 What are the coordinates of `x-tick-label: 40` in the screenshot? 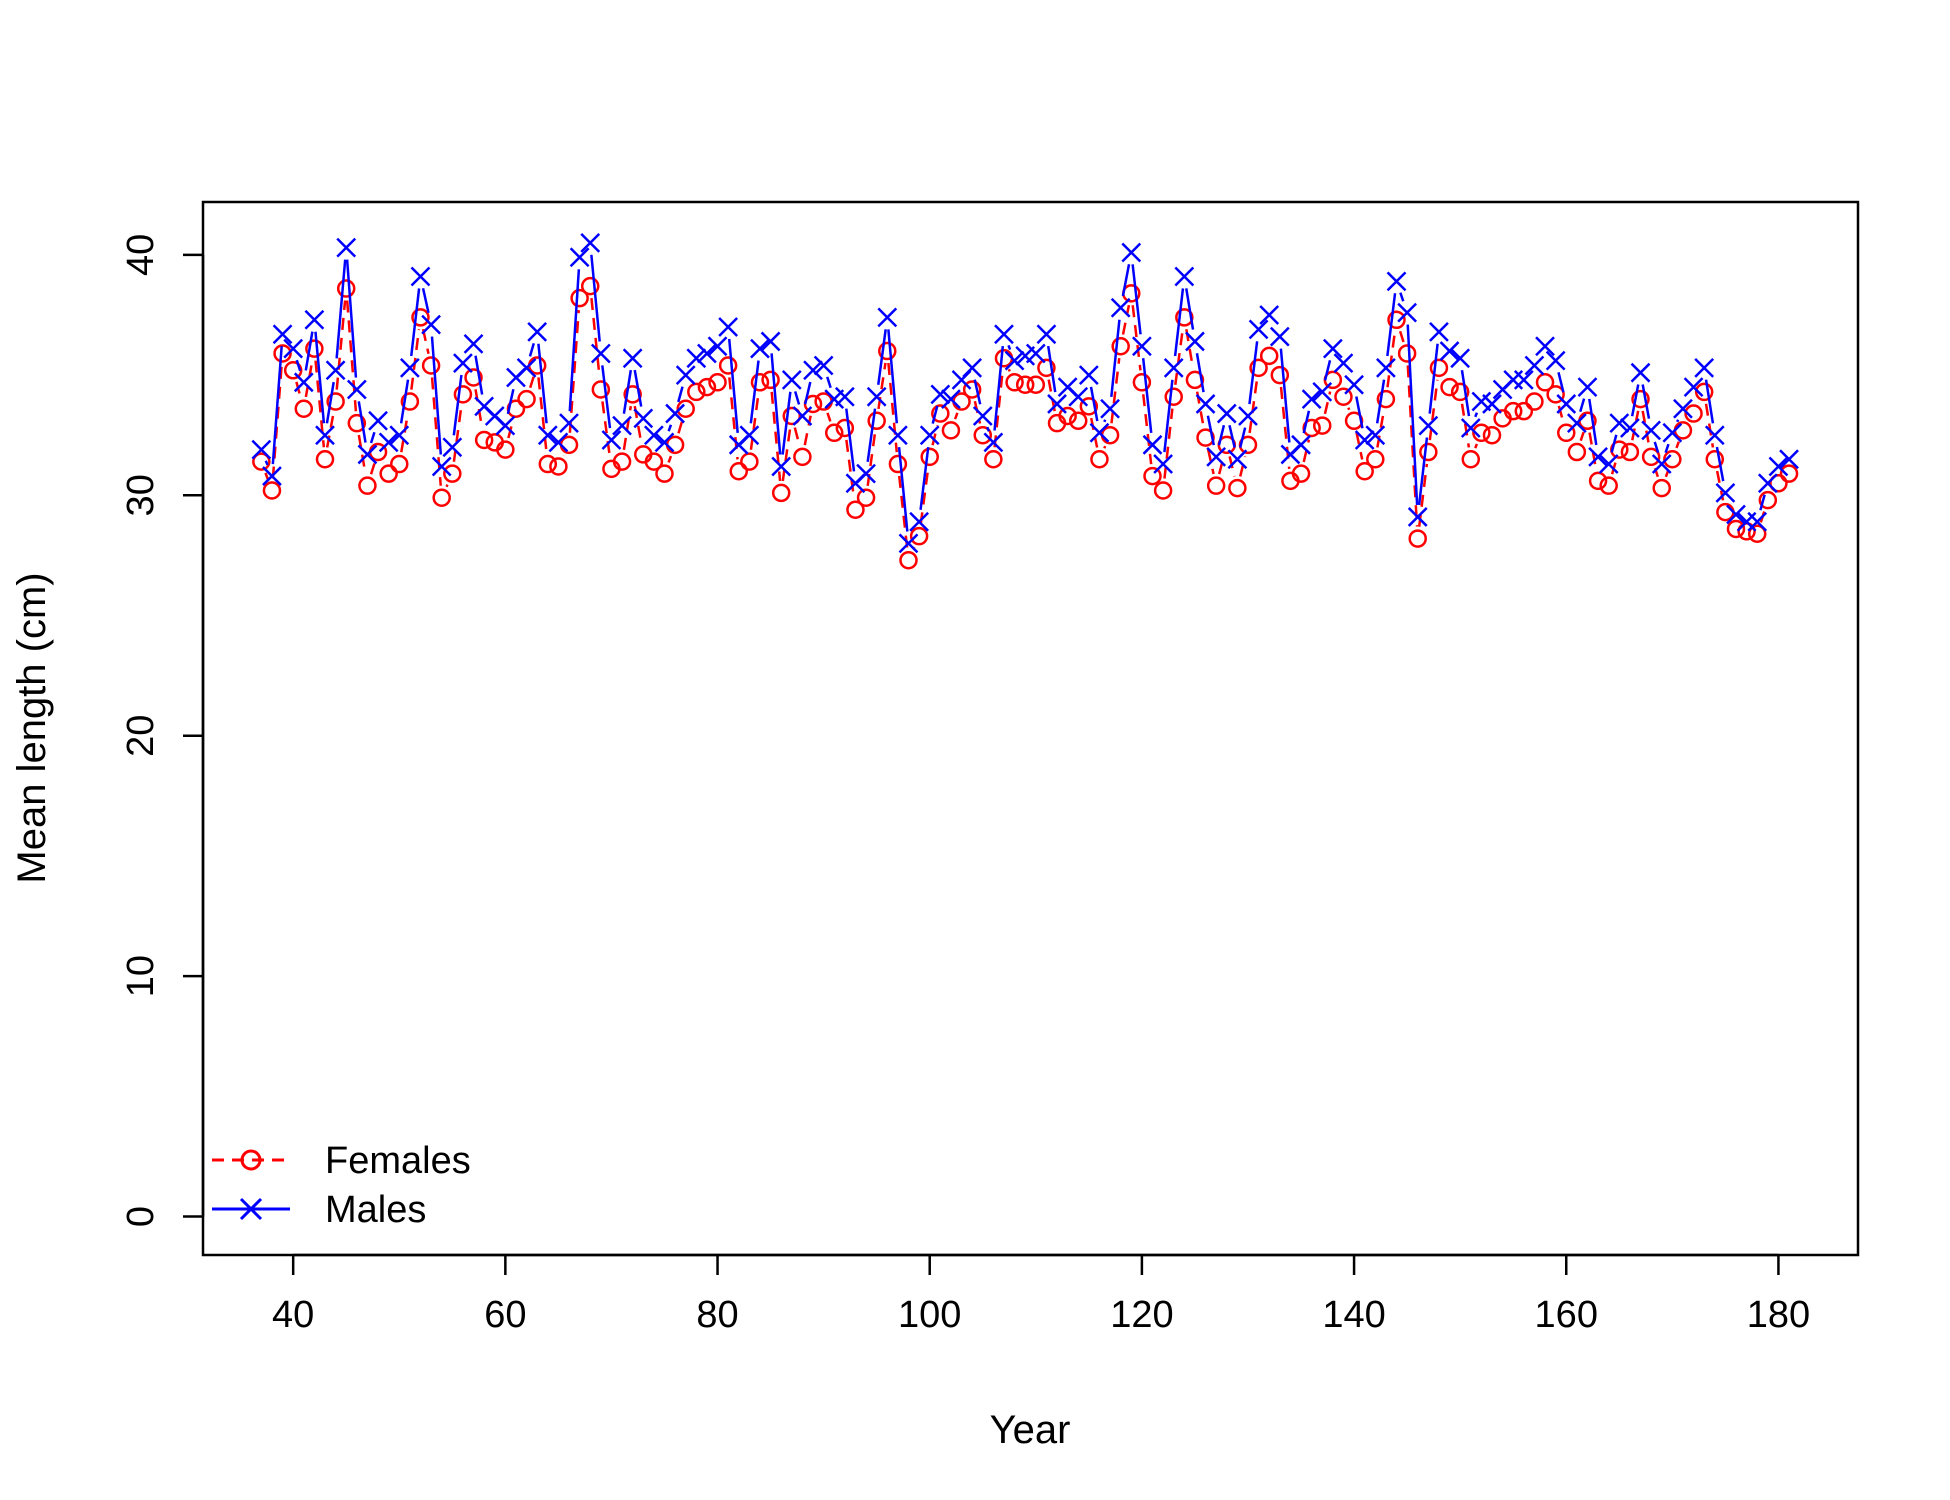 It's located at (293, 1315).